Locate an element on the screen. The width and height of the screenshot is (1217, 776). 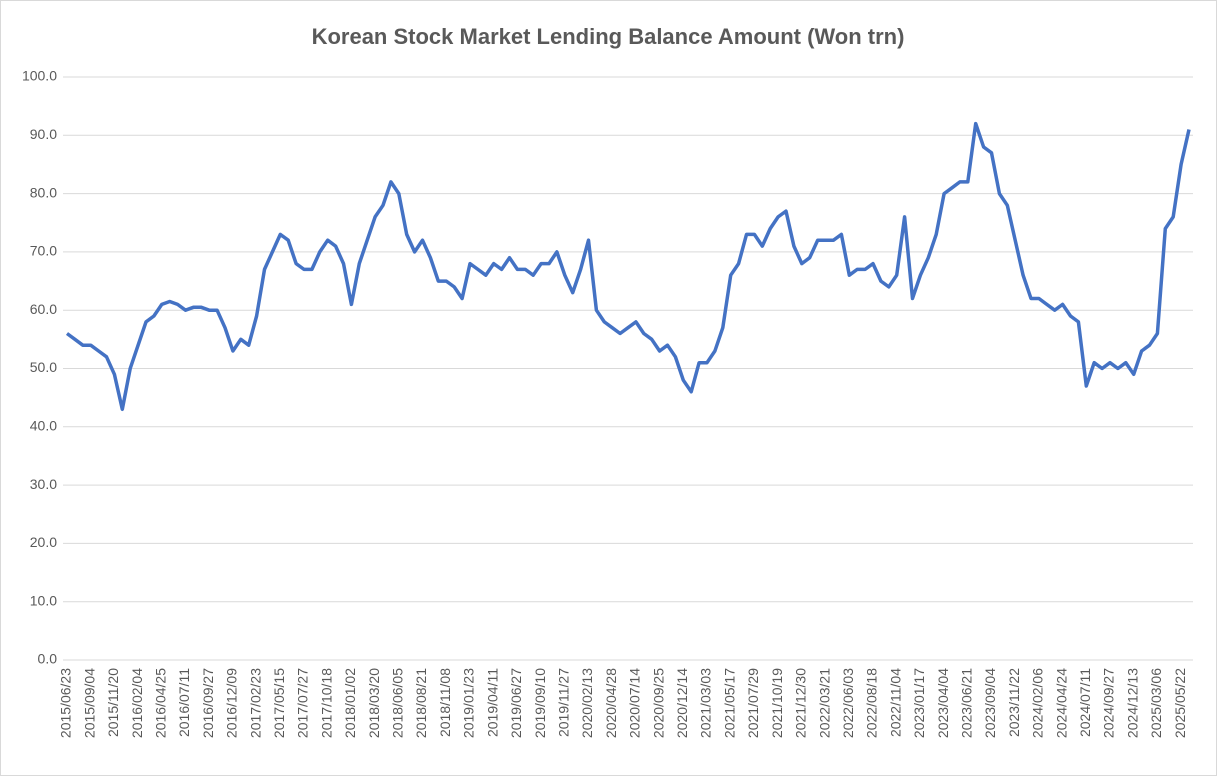
x-tick-label: 2025/05/22 is located at coordinates (1180, 703).